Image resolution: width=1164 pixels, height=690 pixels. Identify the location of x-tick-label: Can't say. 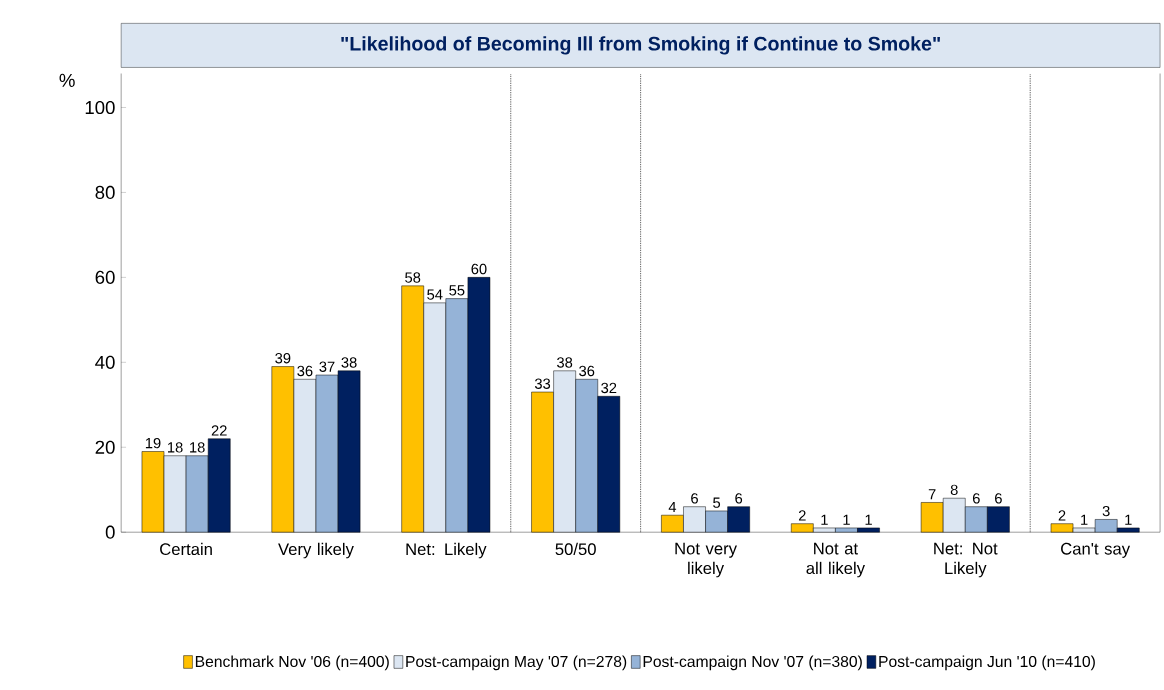
(1096, 550).